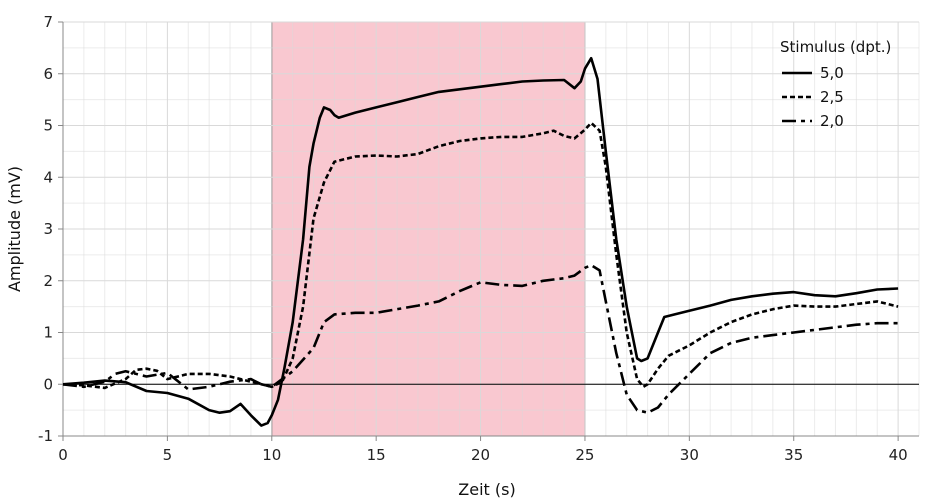 This screenshot has height=501, width=930. I want to click on y-tick-label: 1, so click(48, 333).